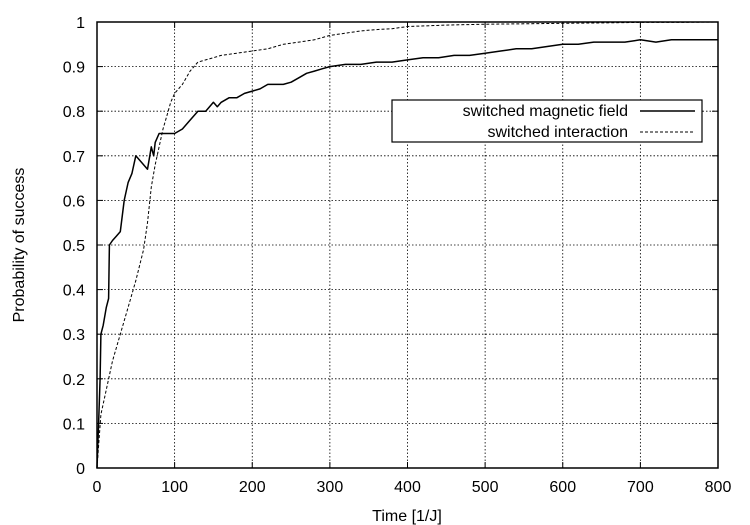 This screenshot has height=525, width=750. I want to click on x-tick-label: 300, so click(330, 487).